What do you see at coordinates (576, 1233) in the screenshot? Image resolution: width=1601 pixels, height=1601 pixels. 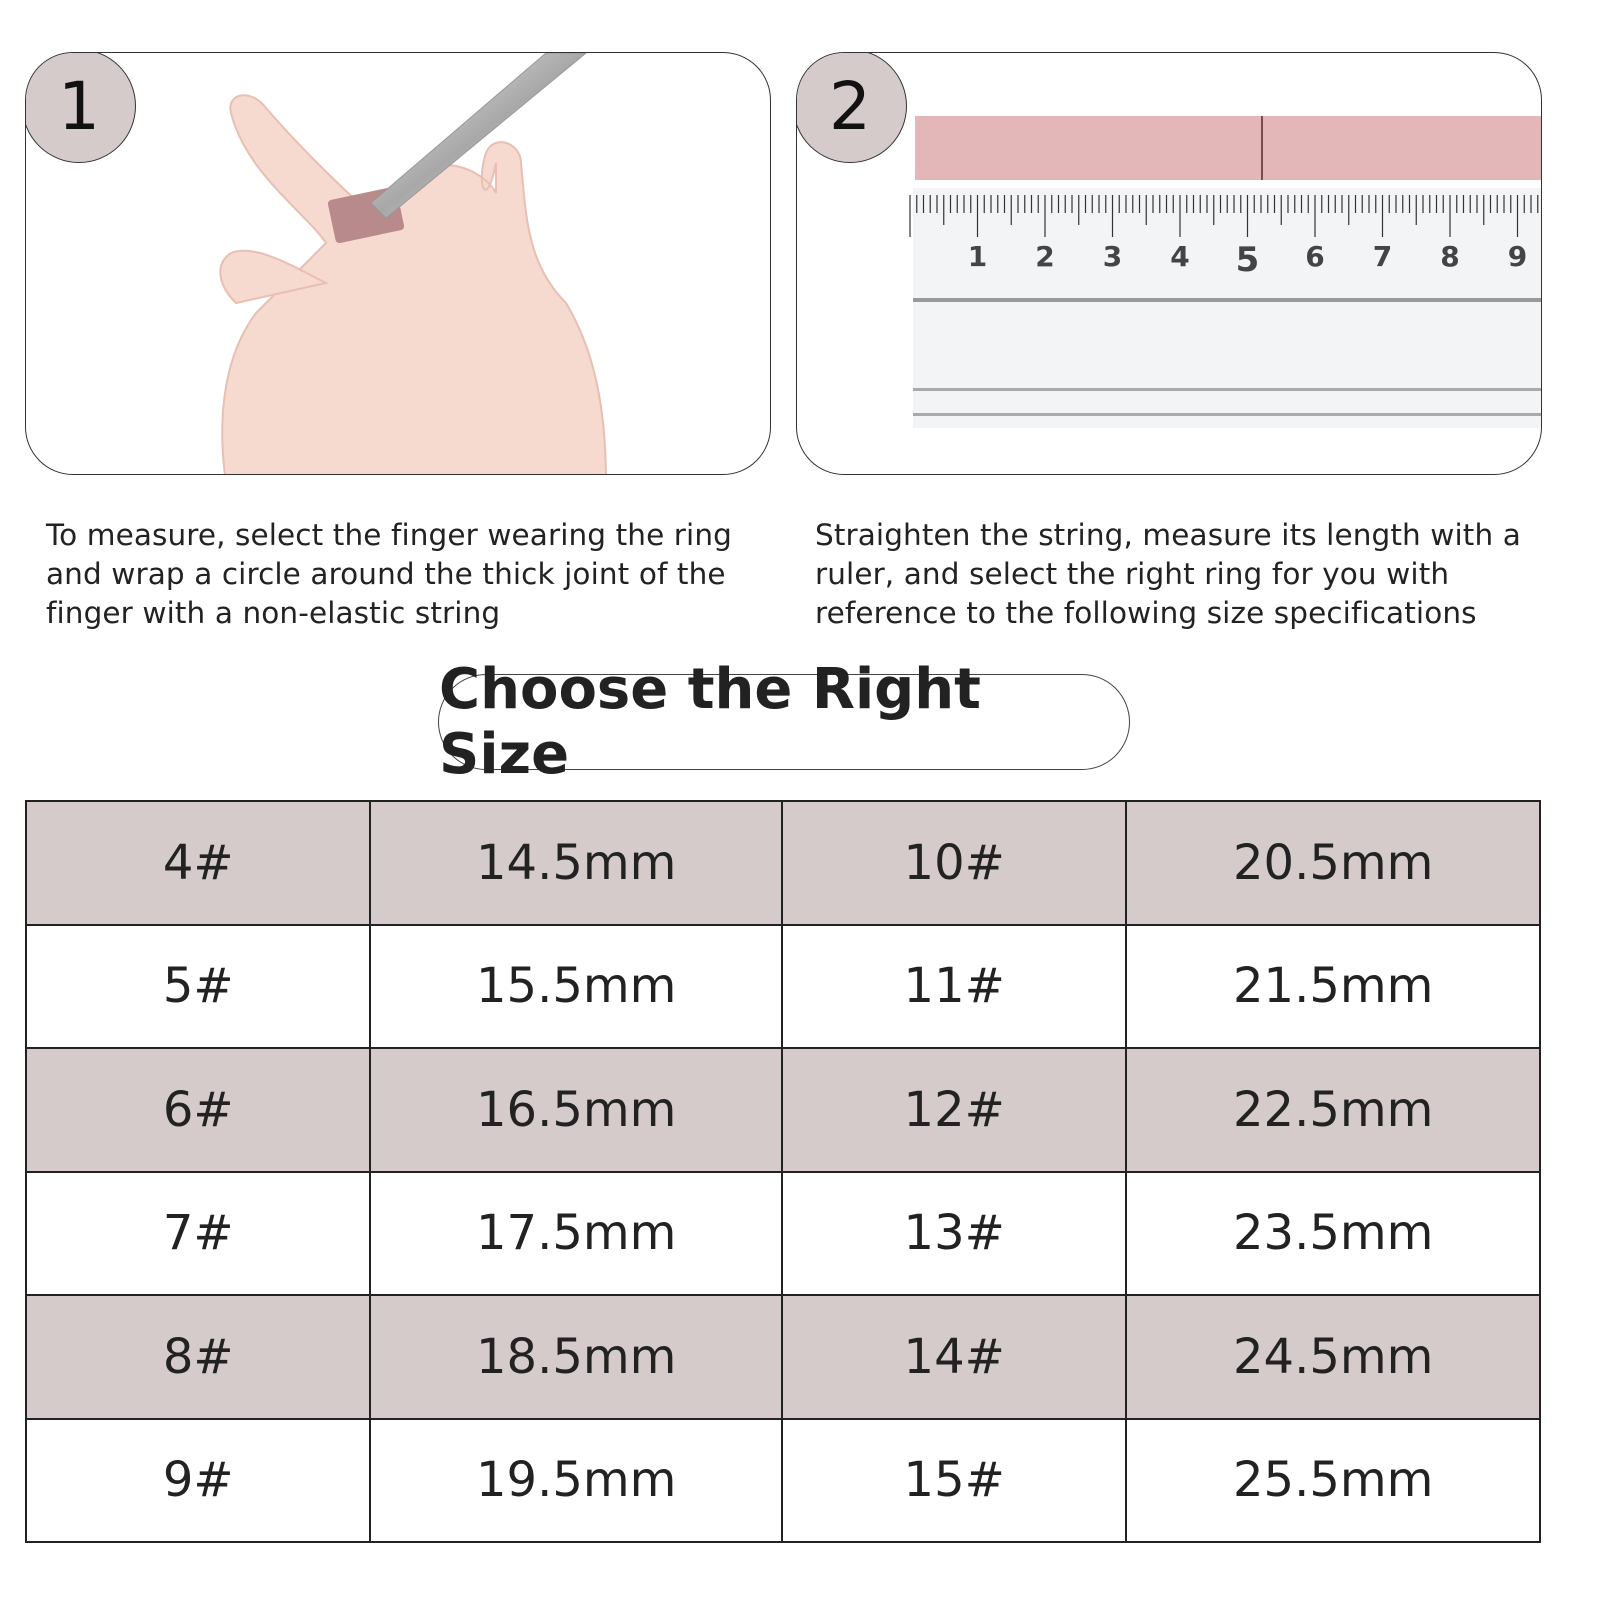 I see `inner-diameter-cell: 17.5mm` at bounding box center [576, 1233].